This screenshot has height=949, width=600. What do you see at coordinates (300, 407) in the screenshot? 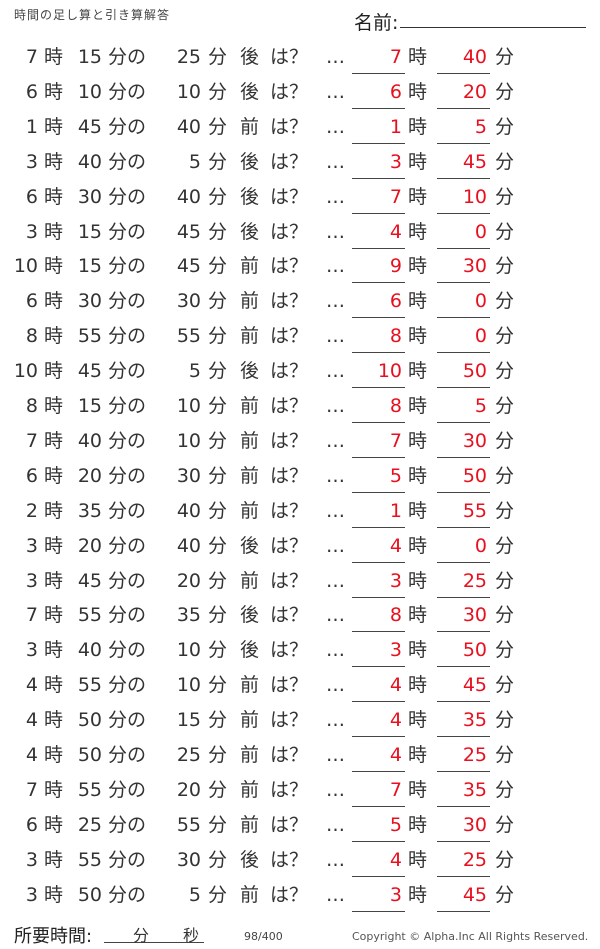
I see `problem-row: 8 時 15 分の 10 分前は？… 8 時 5 分` at bounding box center [300, 407].